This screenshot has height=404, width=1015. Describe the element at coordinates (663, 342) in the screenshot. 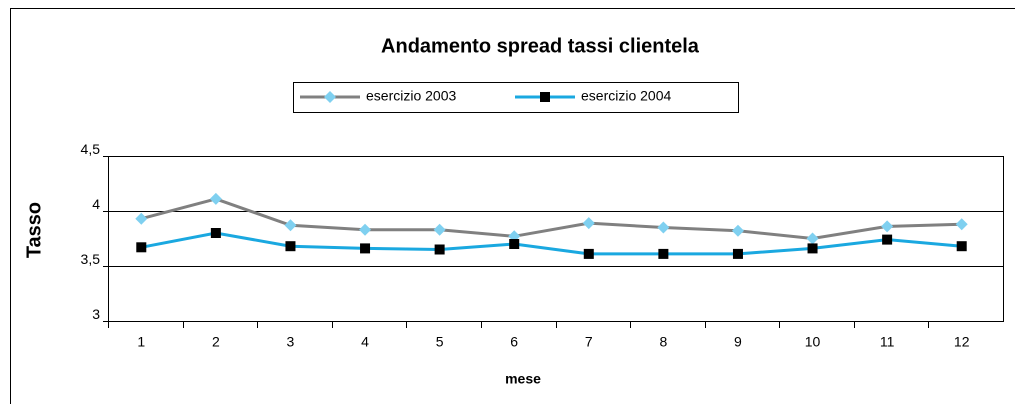

I see `x-tick-label: 8` at that location.